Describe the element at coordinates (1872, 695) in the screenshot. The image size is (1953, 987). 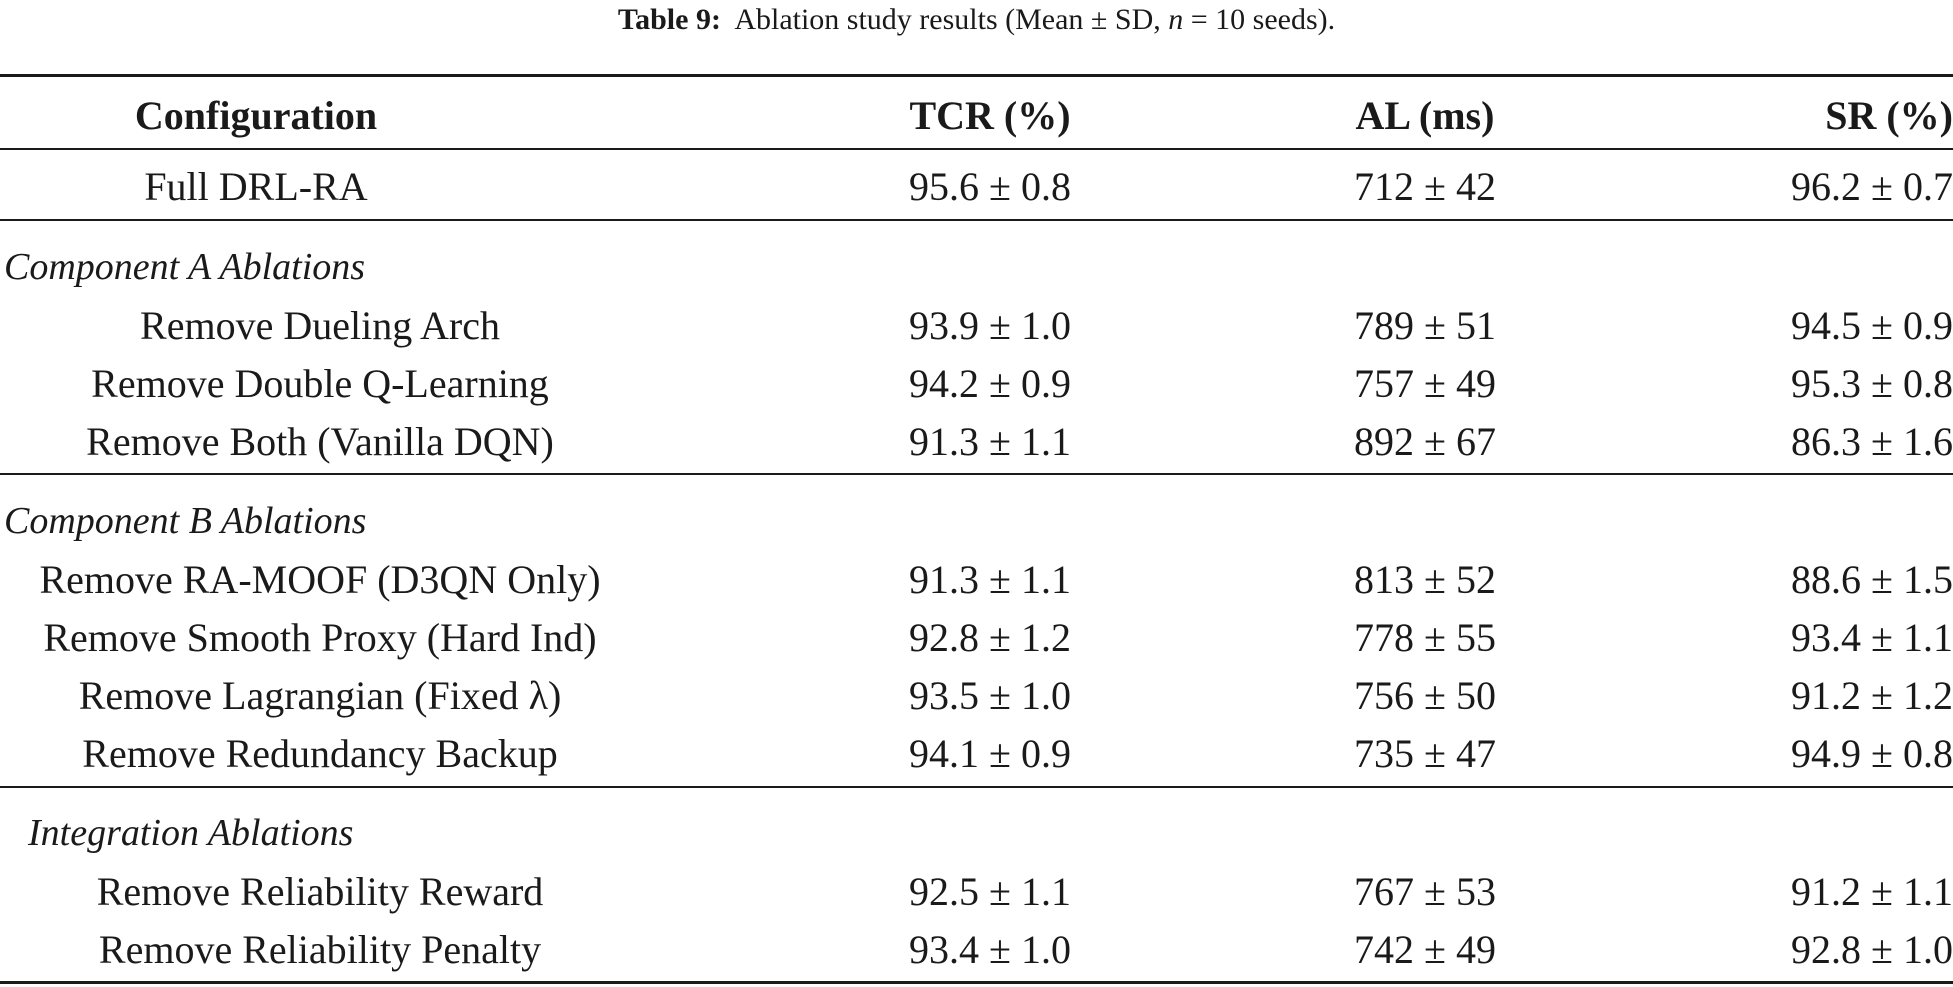
I see `row-sr: 91.2 ± 1.2` at that location.